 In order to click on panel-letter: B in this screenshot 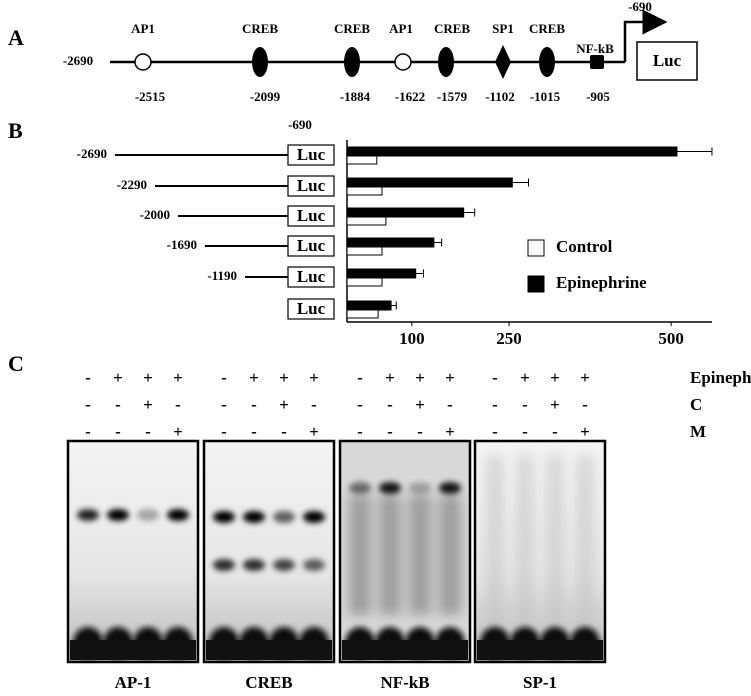, I will do `click(15, 130)`.